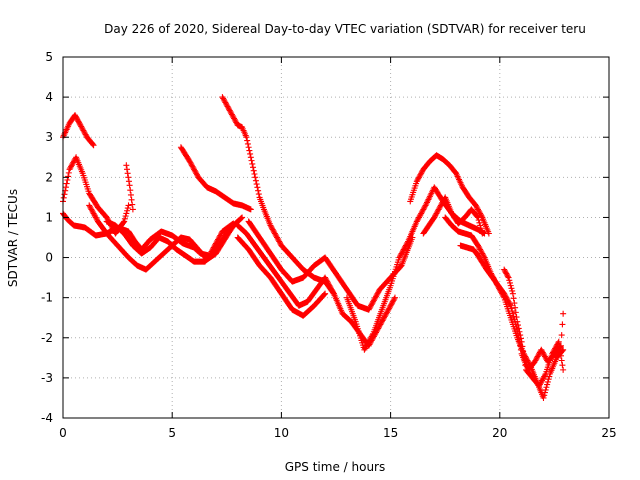 This screenshot has width=640, height=480. Describe the element at coordinates (49, 177) in the screenshot. I see `y-tick-label: 2` at that location.